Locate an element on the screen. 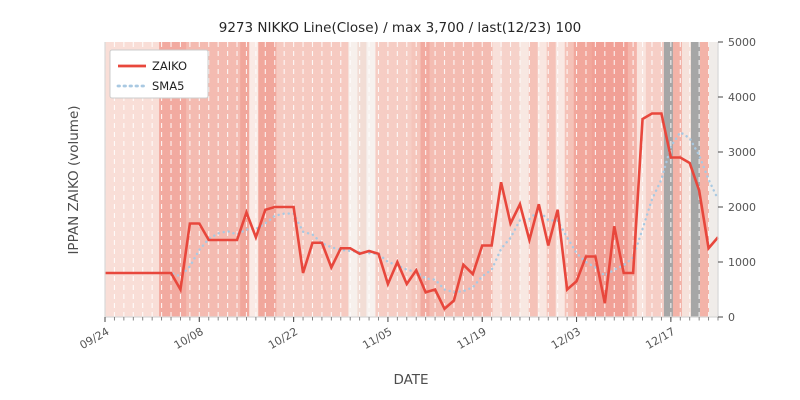 The image size is (800, 400). x-tick-label: 11/19 is located at coordinates (472, 338).